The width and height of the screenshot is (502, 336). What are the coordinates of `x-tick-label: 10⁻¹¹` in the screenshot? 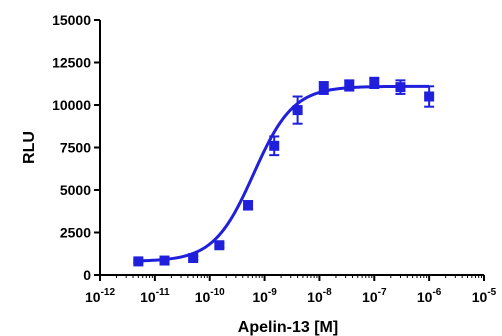 It's located at (155, 296).